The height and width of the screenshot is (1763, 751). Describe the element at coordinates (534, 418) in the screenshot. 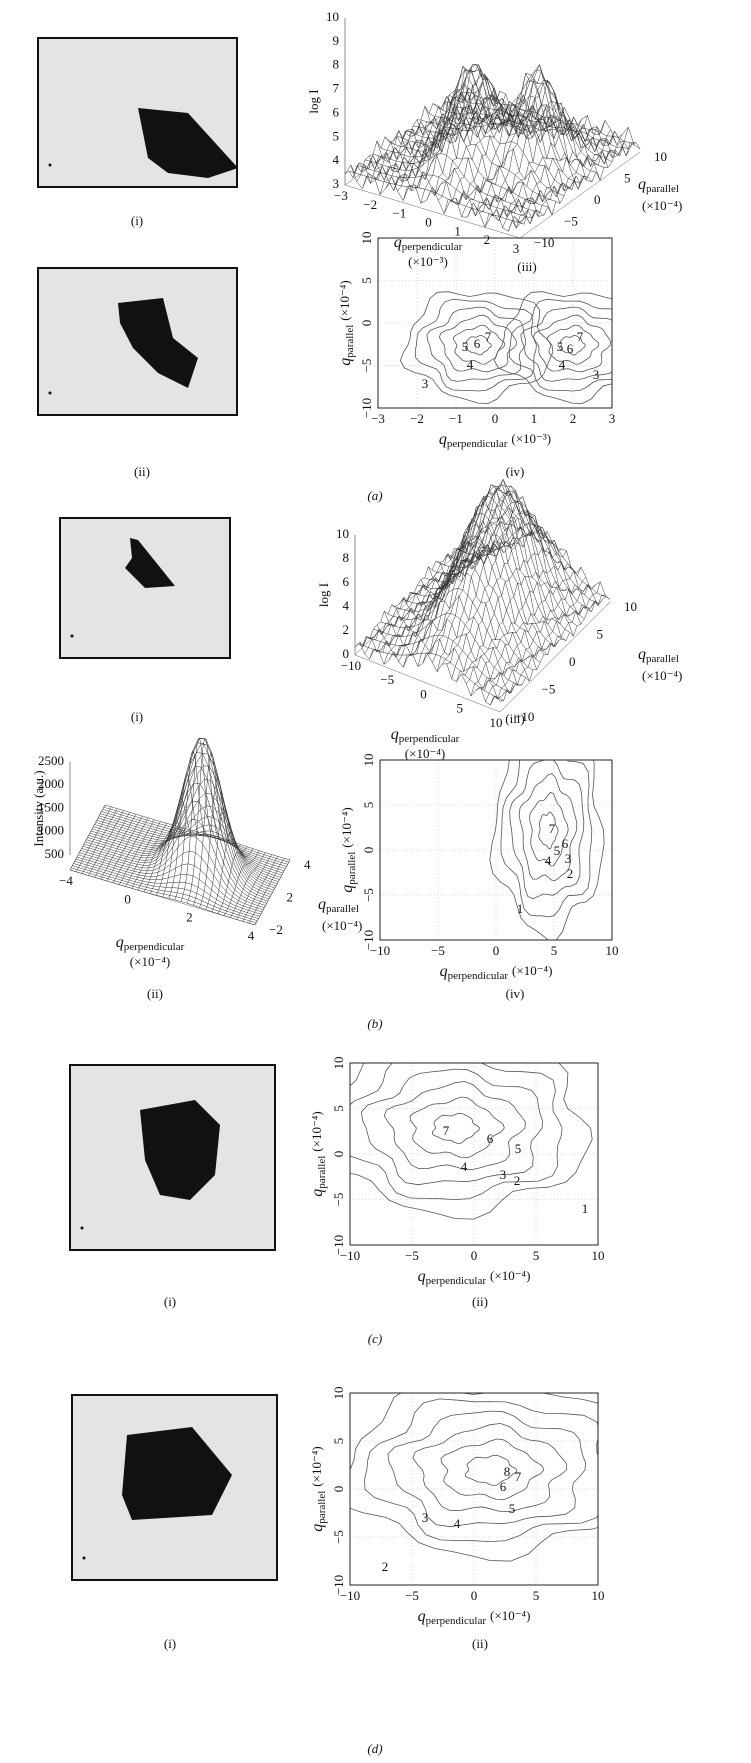

I see `x-tick-label: 1` at that location.